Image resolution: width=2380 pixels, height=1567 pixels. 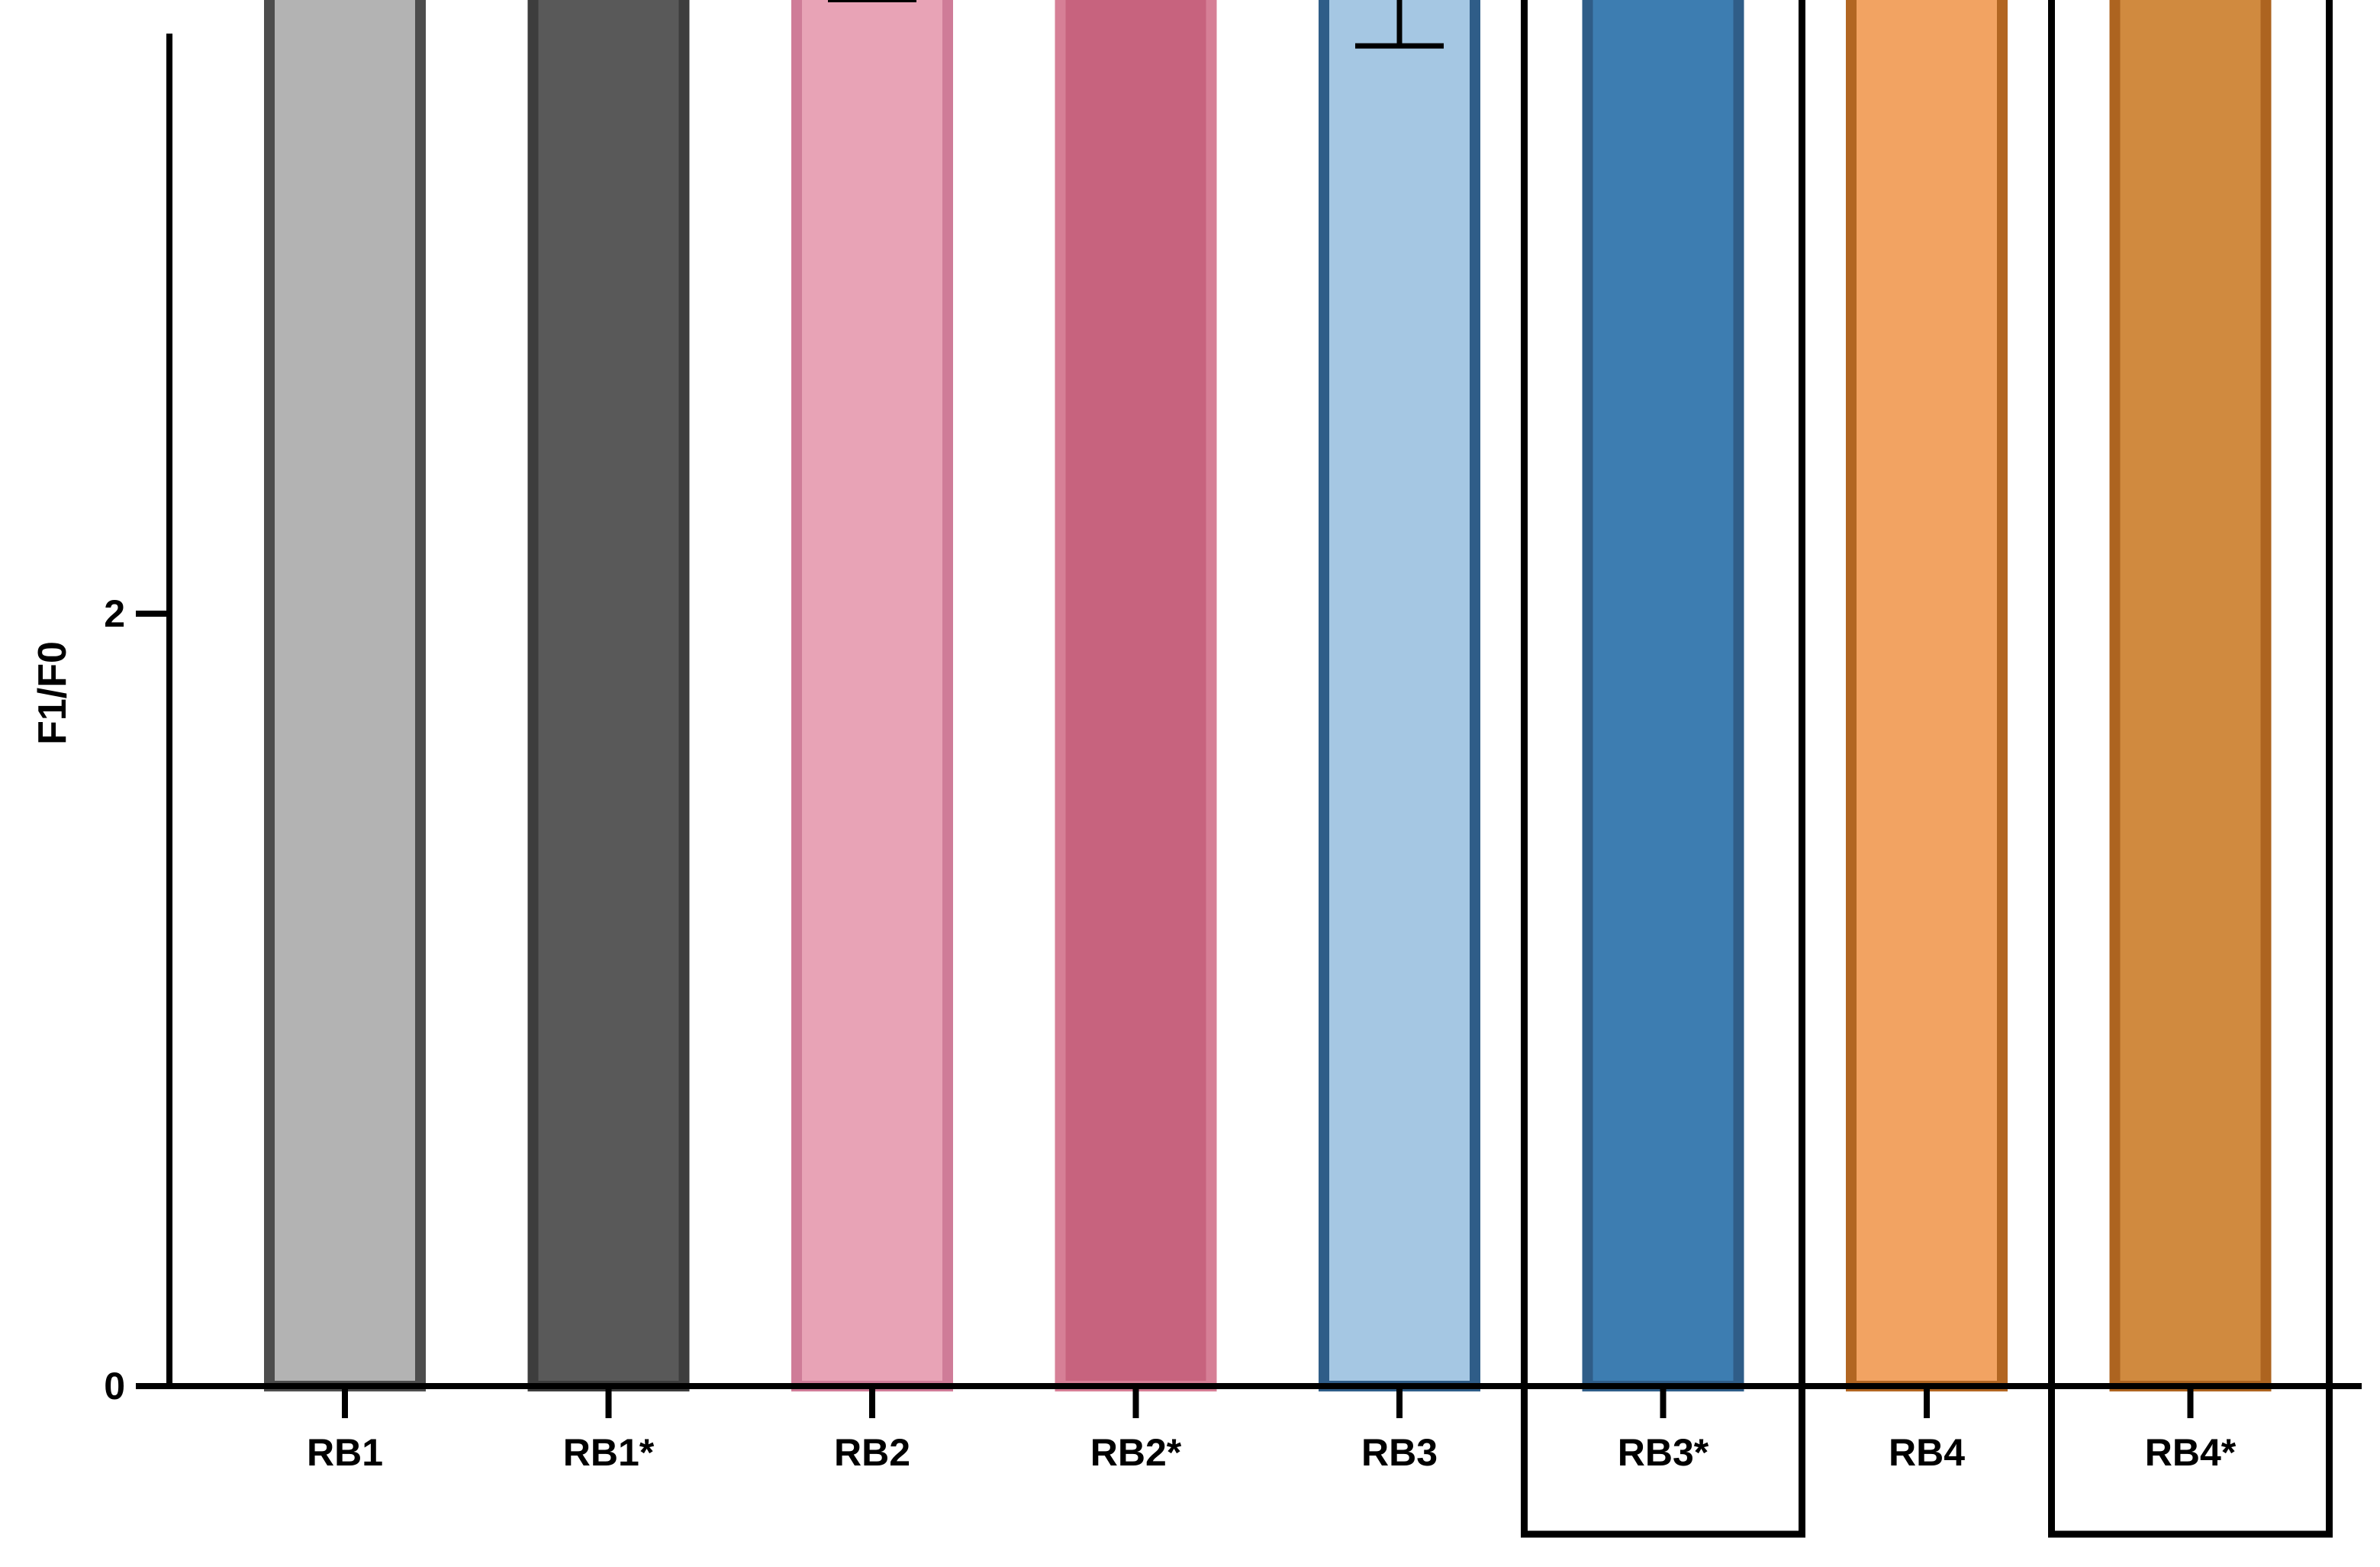 What do you see at coordinates (114, 613) in the screenshot?
I see `y-tick-label: 2` at bounding box center [114, 613].